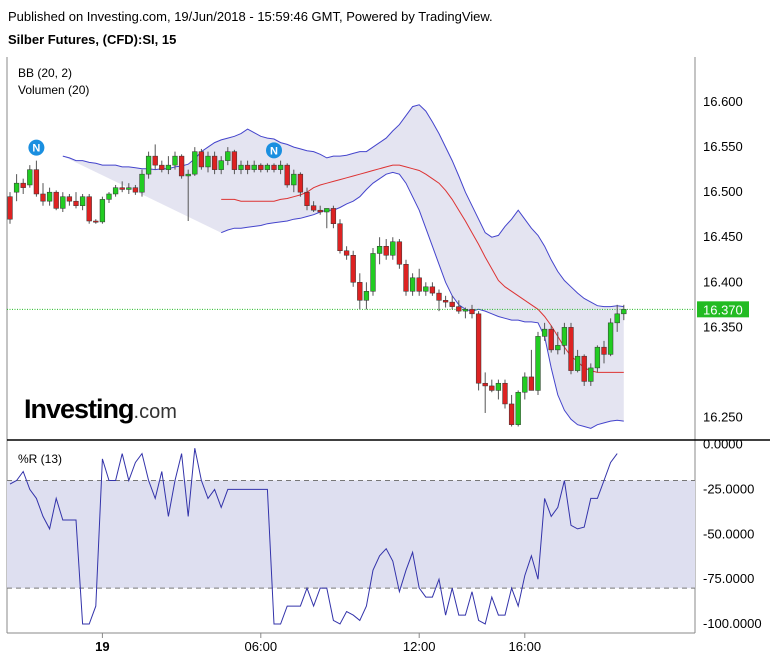 Image resolution: width=776 pixels, height=662 pixels. What do you see at coordinates (45, 73) in the screenshot?
I see `bb-indicator-label: BB (20, 2)` at bounding box center [45, 73].